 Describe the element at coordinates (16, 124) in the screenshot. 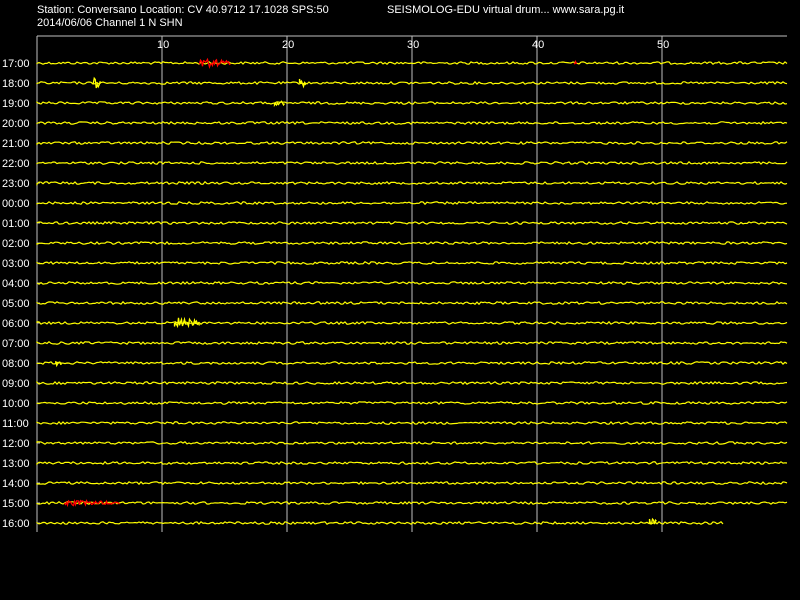

I see `hour-label: 20:00` at that location.